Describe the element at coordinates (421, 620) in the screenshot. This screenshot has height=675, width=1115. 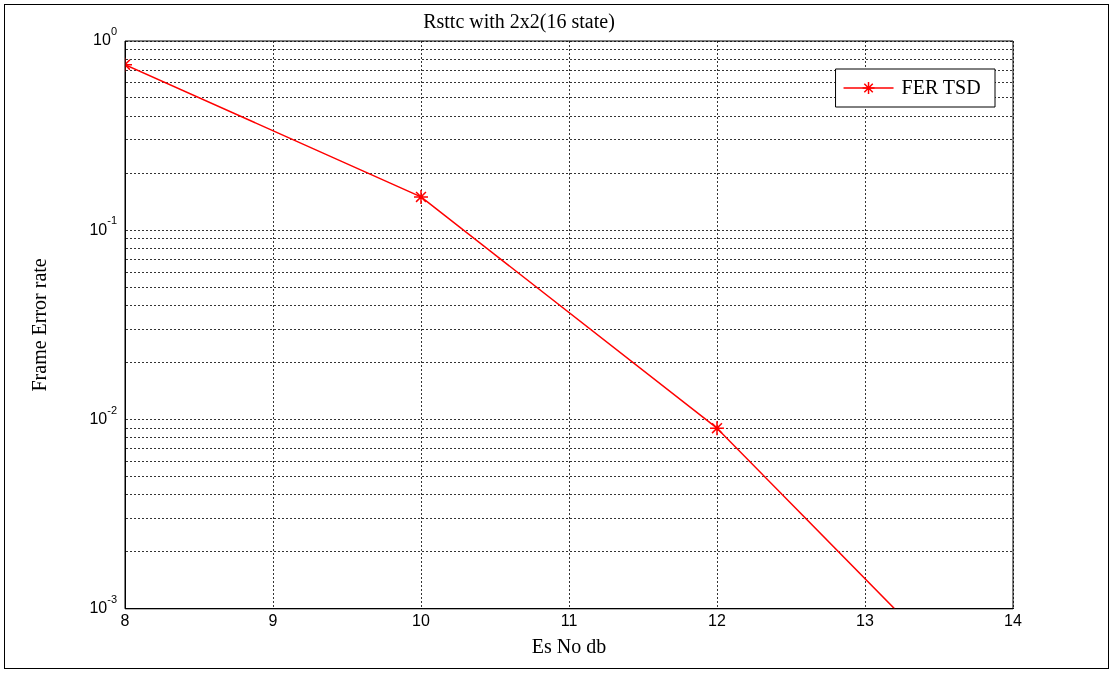
I see `x-tick-label: 10` at that location.